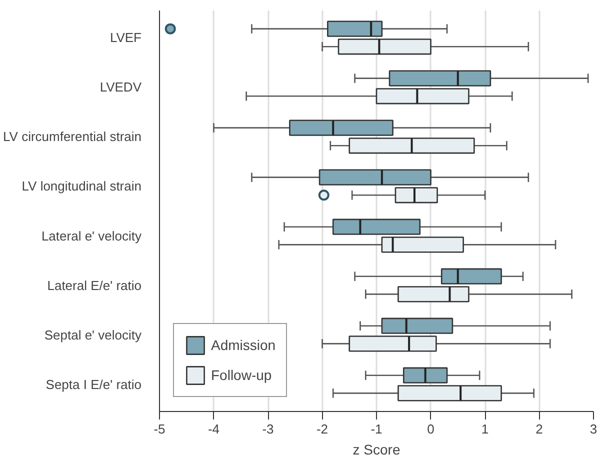 This screenshot has width=610, height=464. Describe the element at coordinates (214, 429) in the screenshot. I see `x-tick-label: -4` at that location.